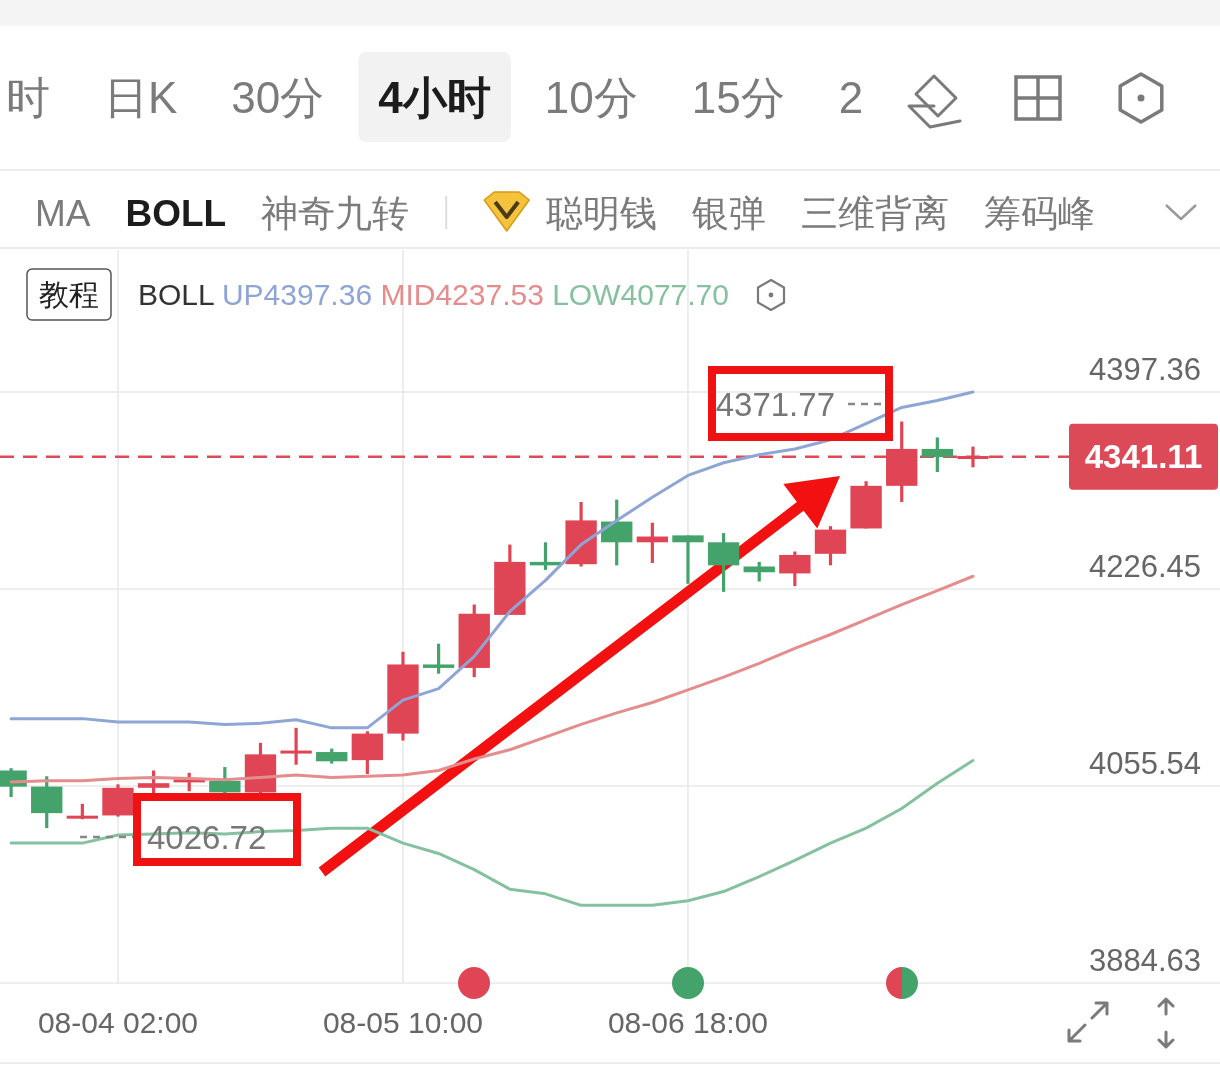  What do you see at coordinates (1144, 567) in the screenshot?
I see `y-tick-label: 4226.45` at bounding box center [1144, 567].